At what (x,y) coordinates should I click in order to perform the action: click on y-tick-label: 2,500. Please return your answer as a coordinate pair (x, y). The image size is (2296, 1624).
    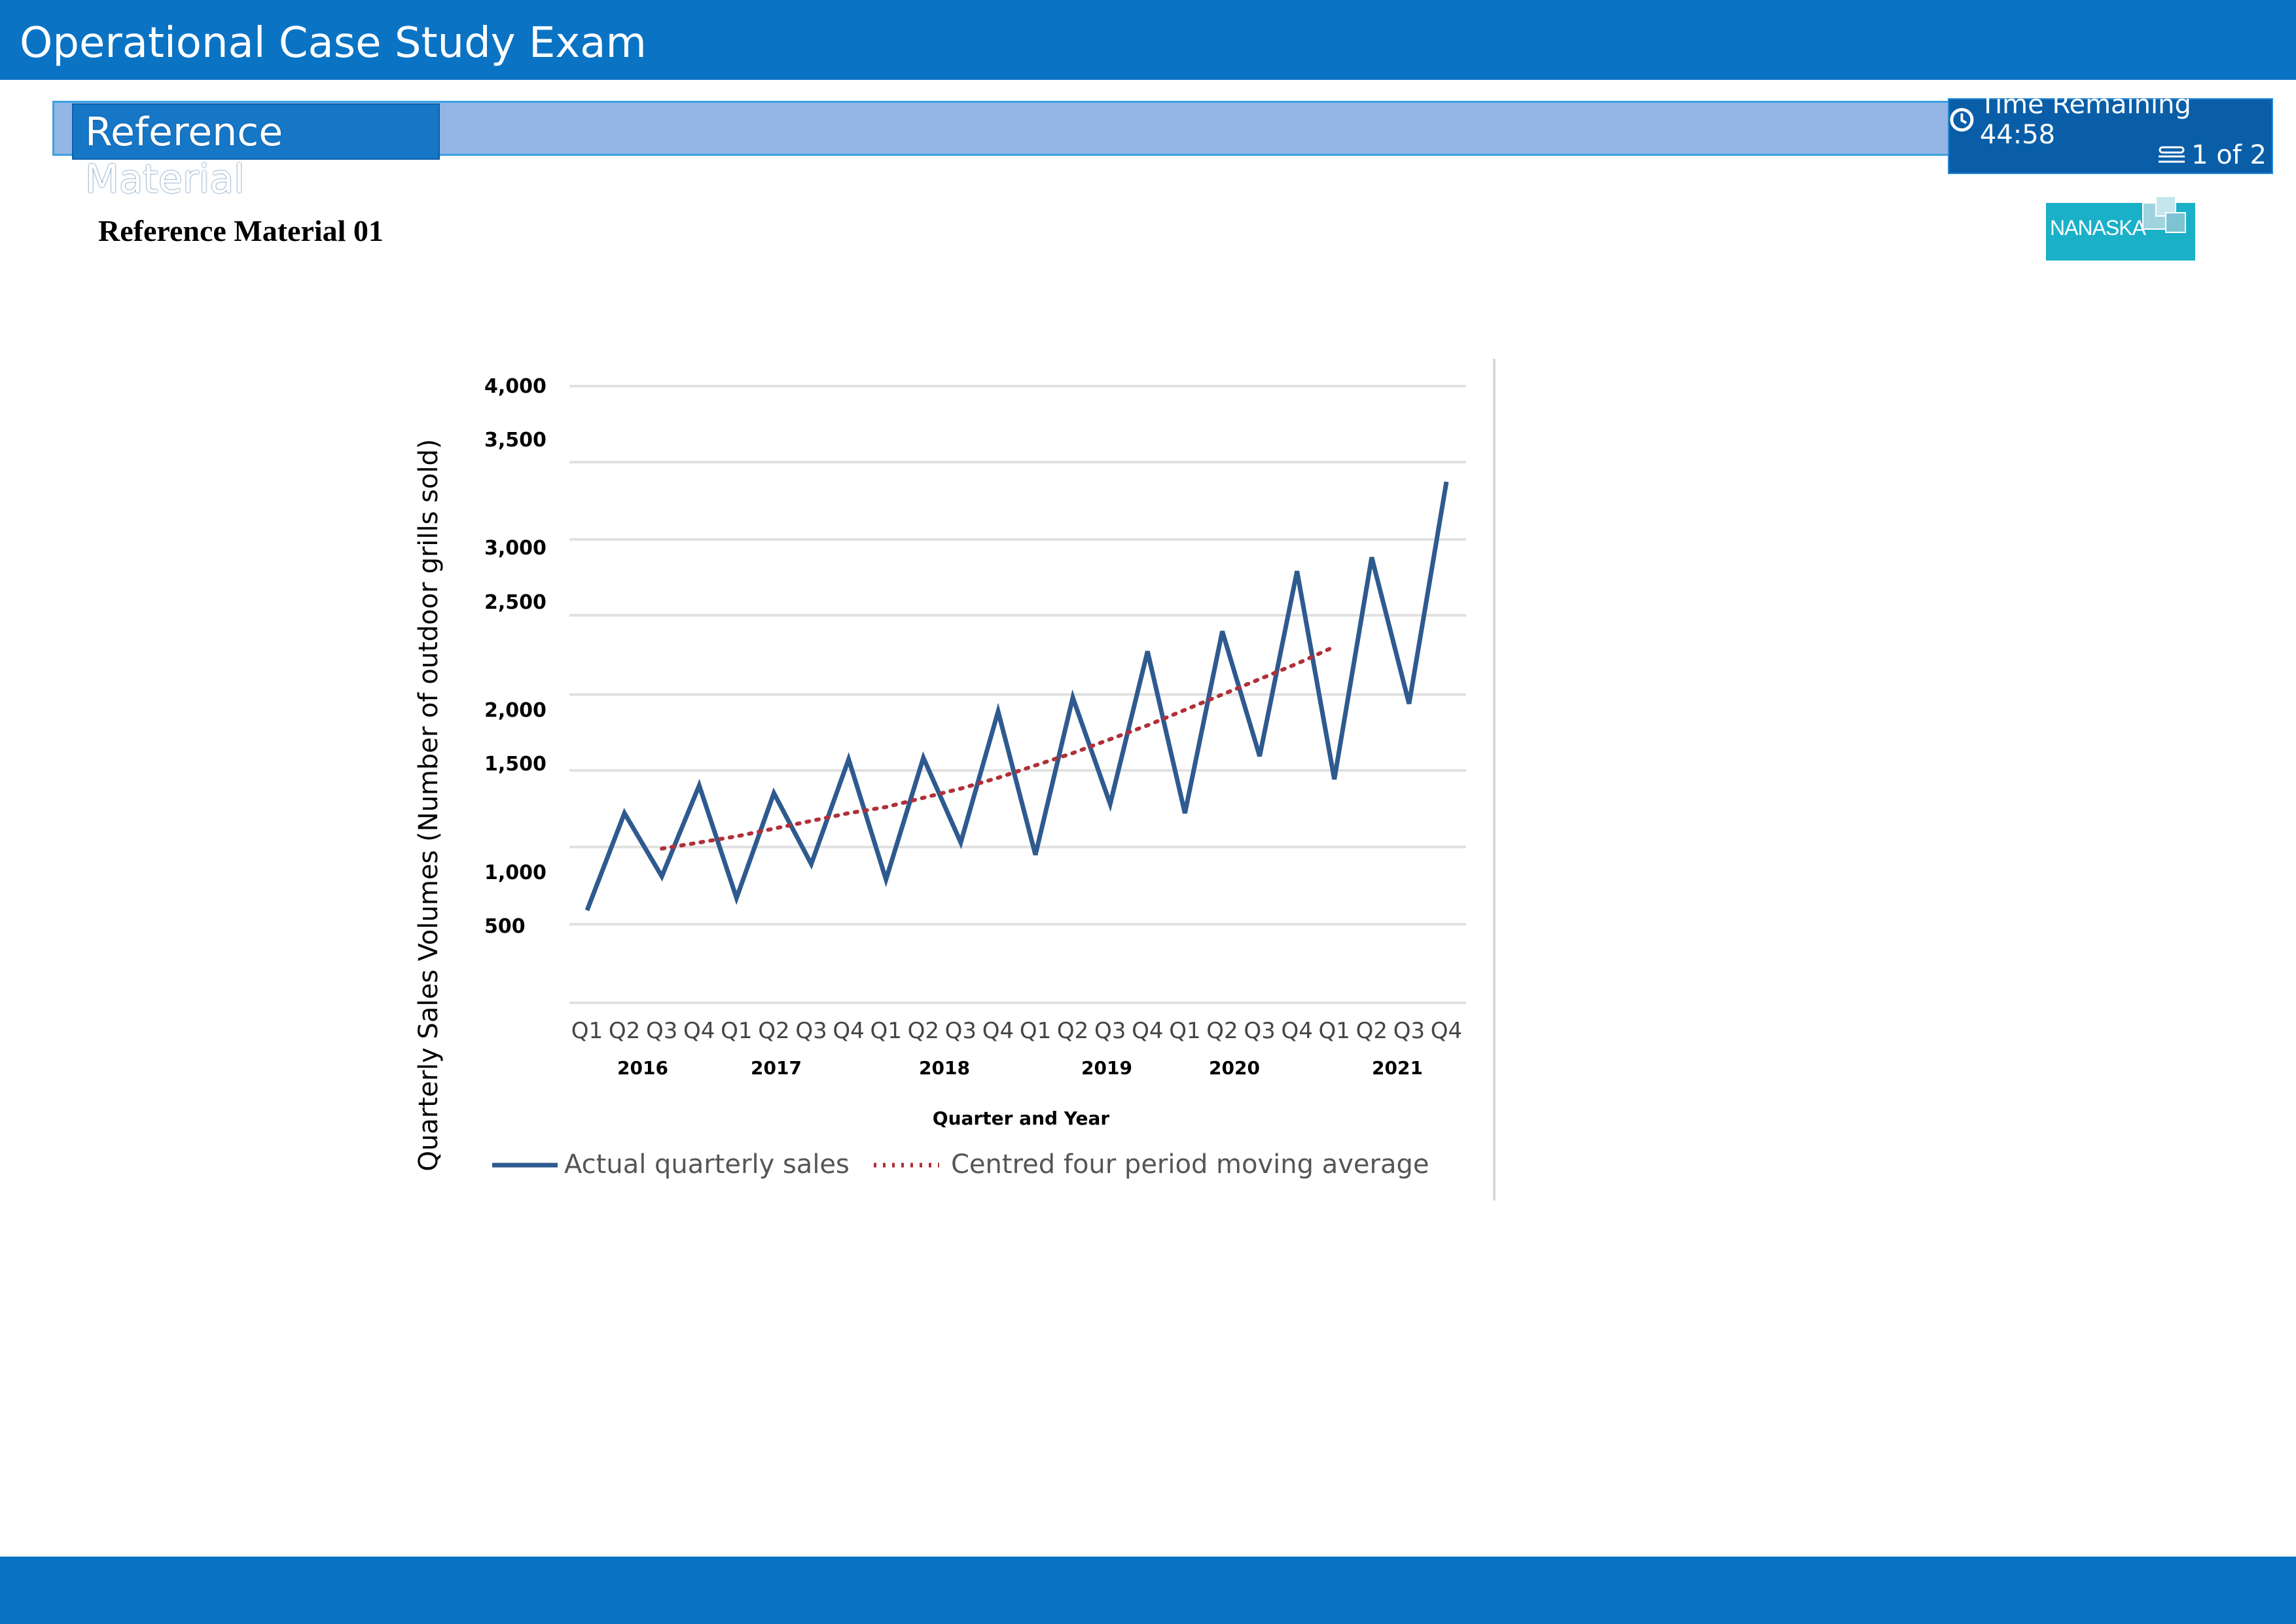
    Looking at the image, I should click on (515, 602).